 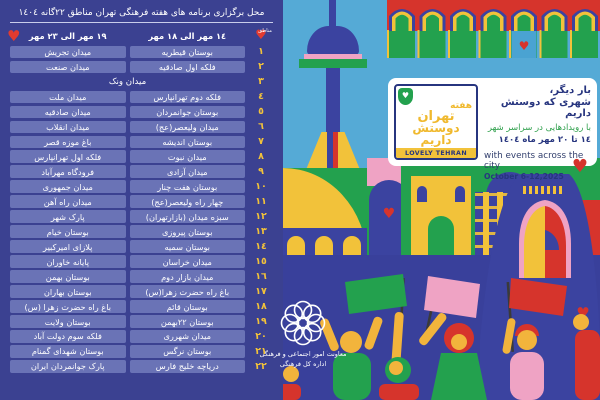 I want to click on venue-cell: دریاچه خلیج فارس, so click(x=187, y=366).